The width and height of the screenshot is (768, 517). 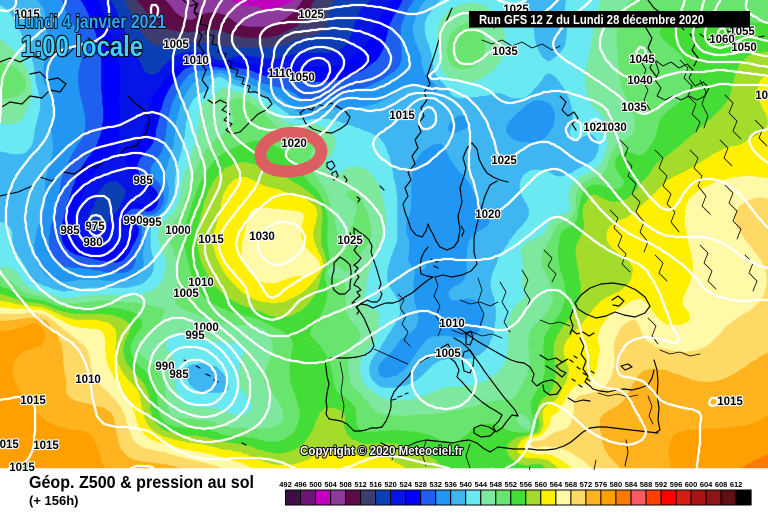 I want to click on svg-text: 532, so click(x=435, y=484).